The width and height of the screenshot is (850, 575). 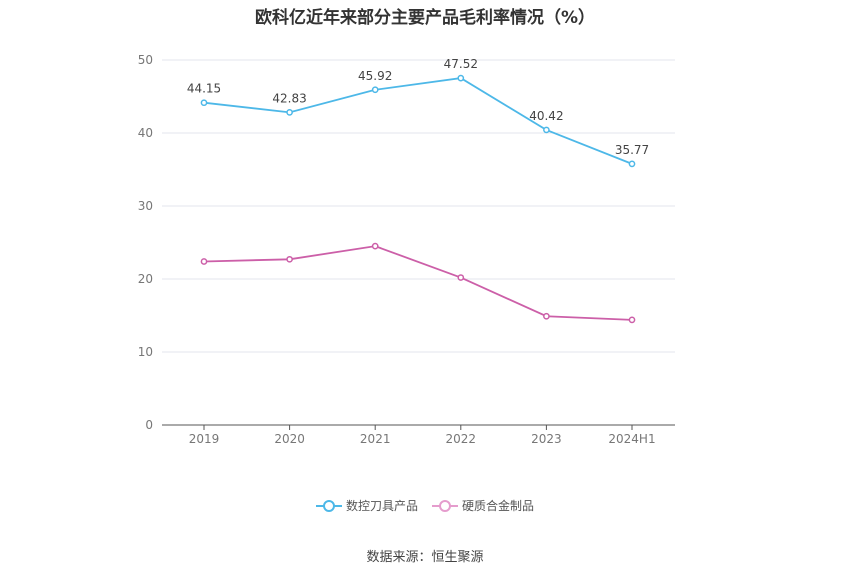 I want to click on data-label: 35.77, so click(x=632, y=150).